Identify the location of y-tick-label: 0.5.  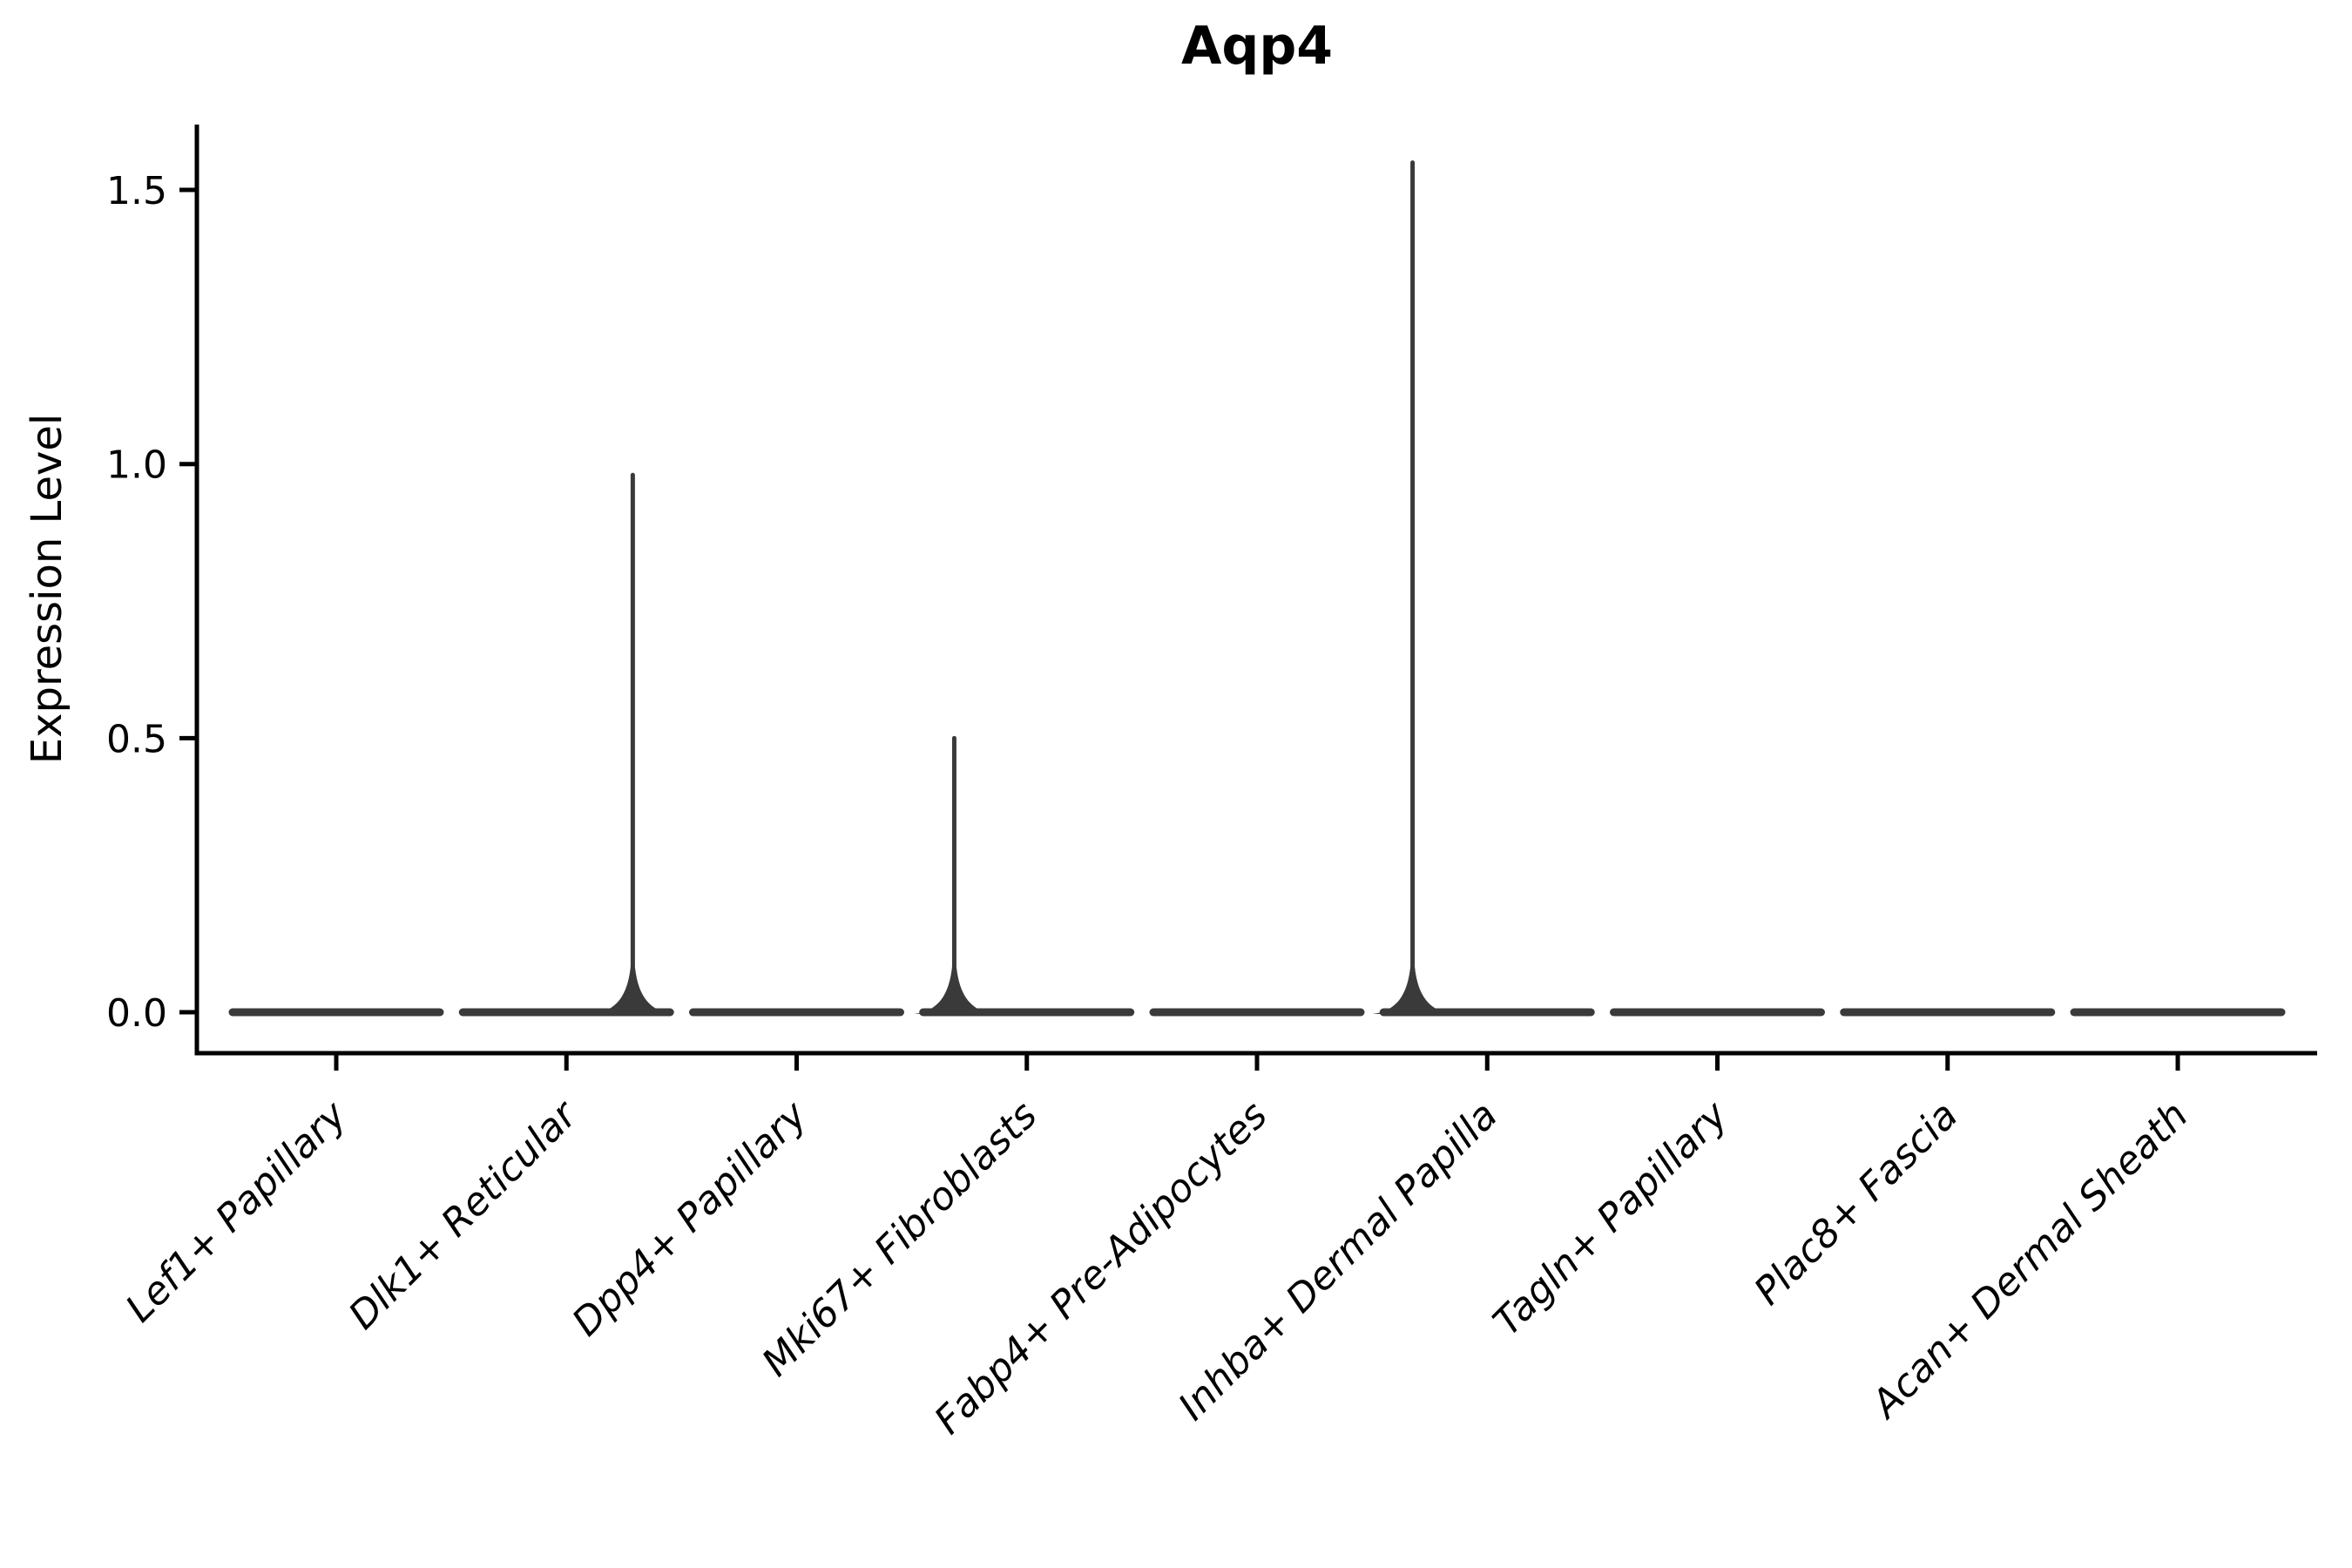
(136, 739).